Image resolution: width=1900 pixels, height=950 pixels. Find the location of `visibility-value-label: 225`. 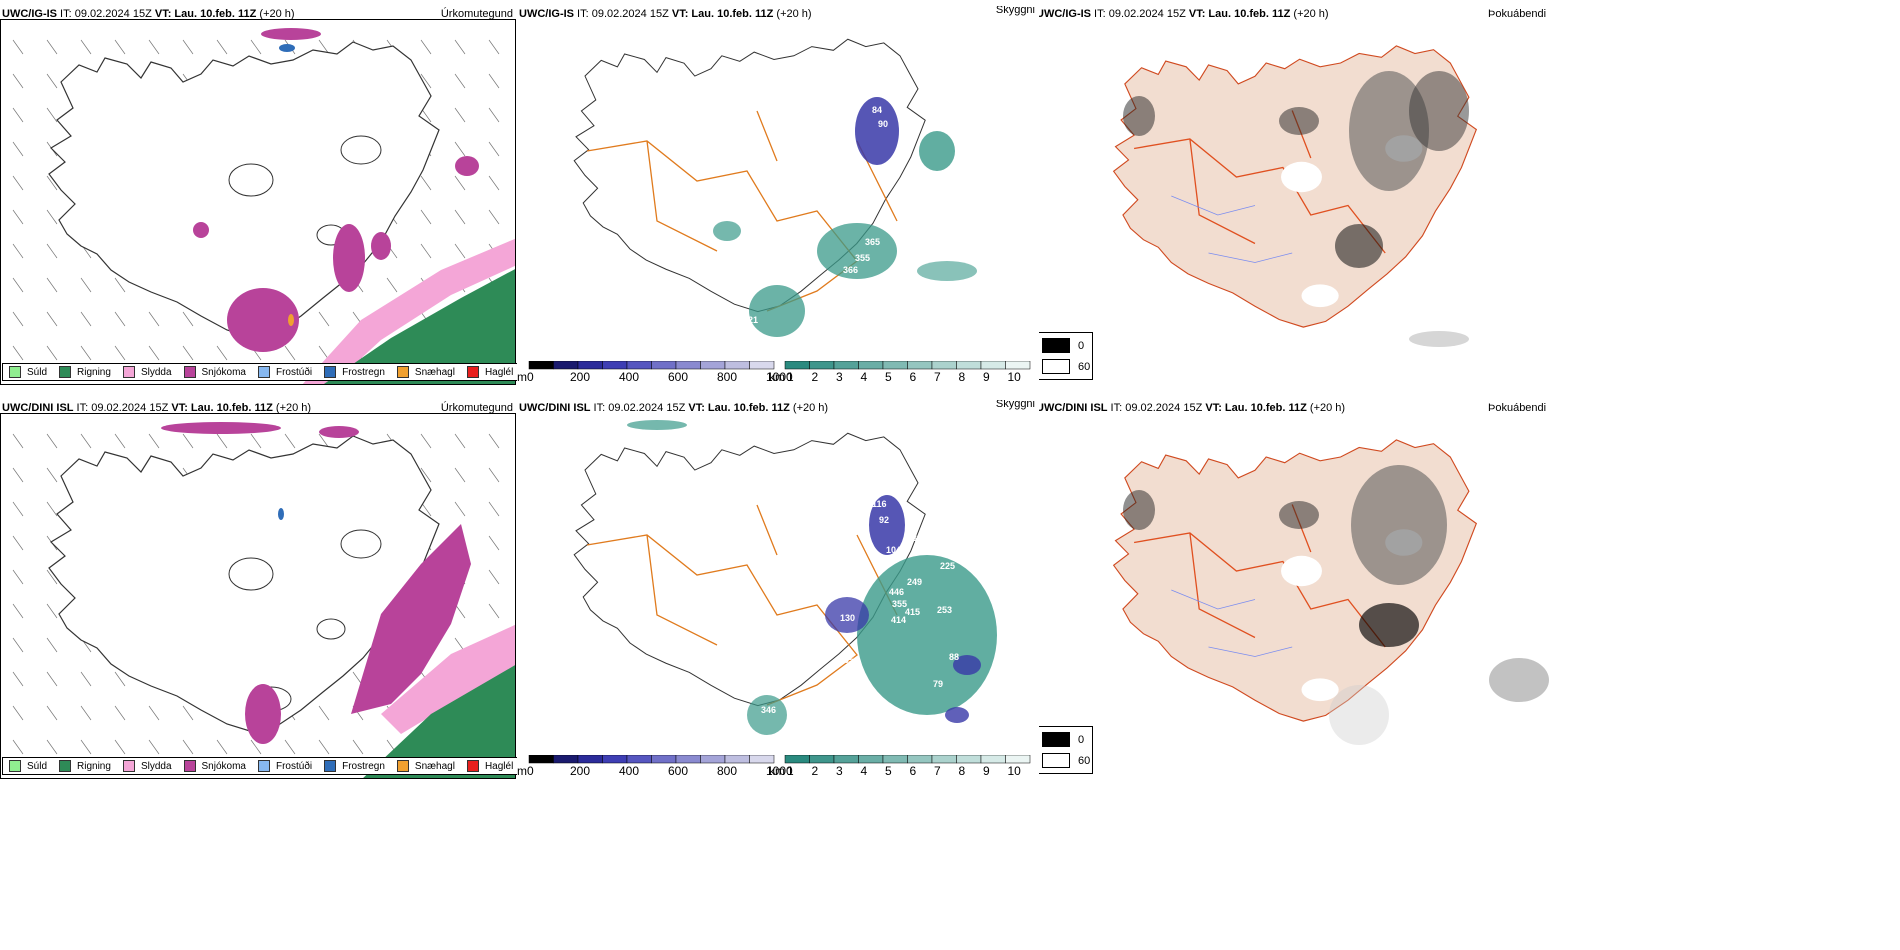

visibility-value-label: 225 is located at coordinates (947, 566).